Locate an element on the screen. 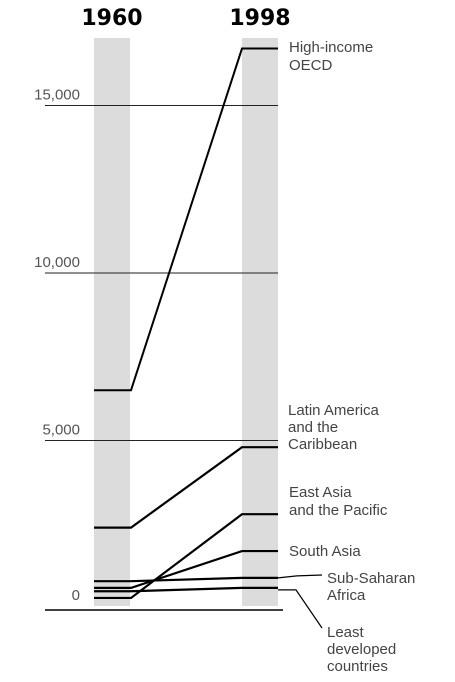  x-tick-label-1998: 1998 is located at coordinates (259, 18).